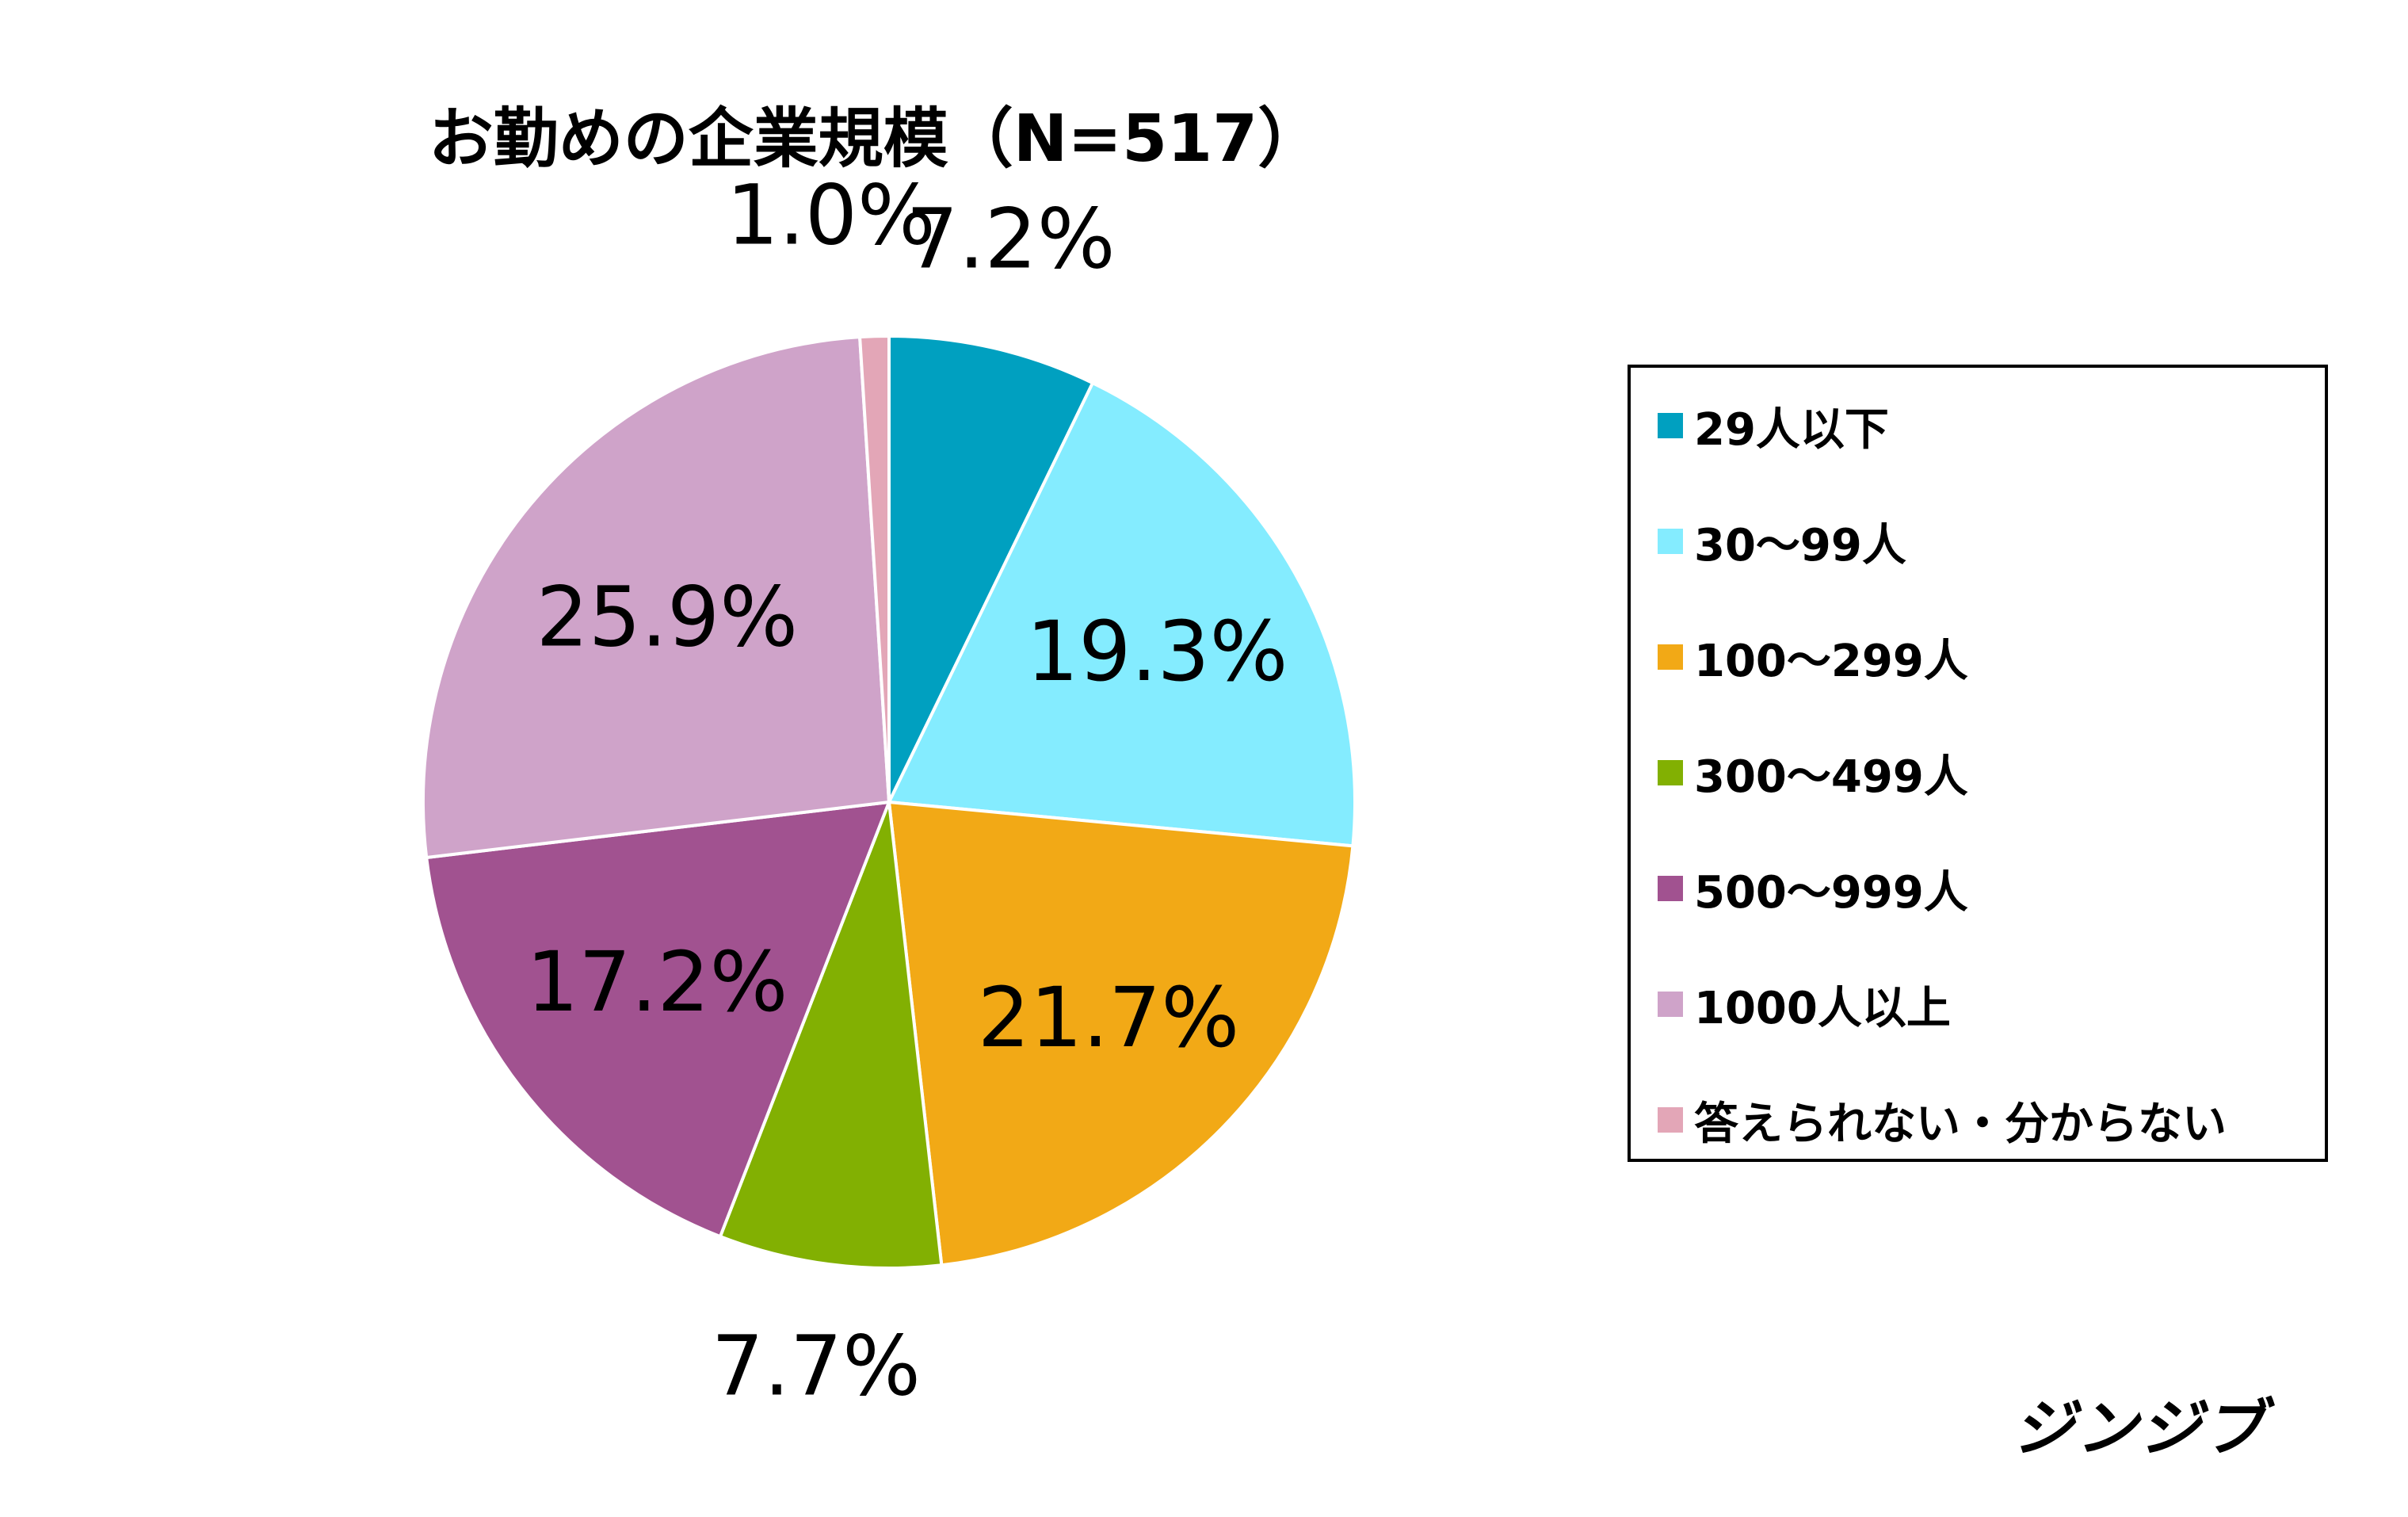  I want to click on legend-label: 500～999人, so click(1831, 892).